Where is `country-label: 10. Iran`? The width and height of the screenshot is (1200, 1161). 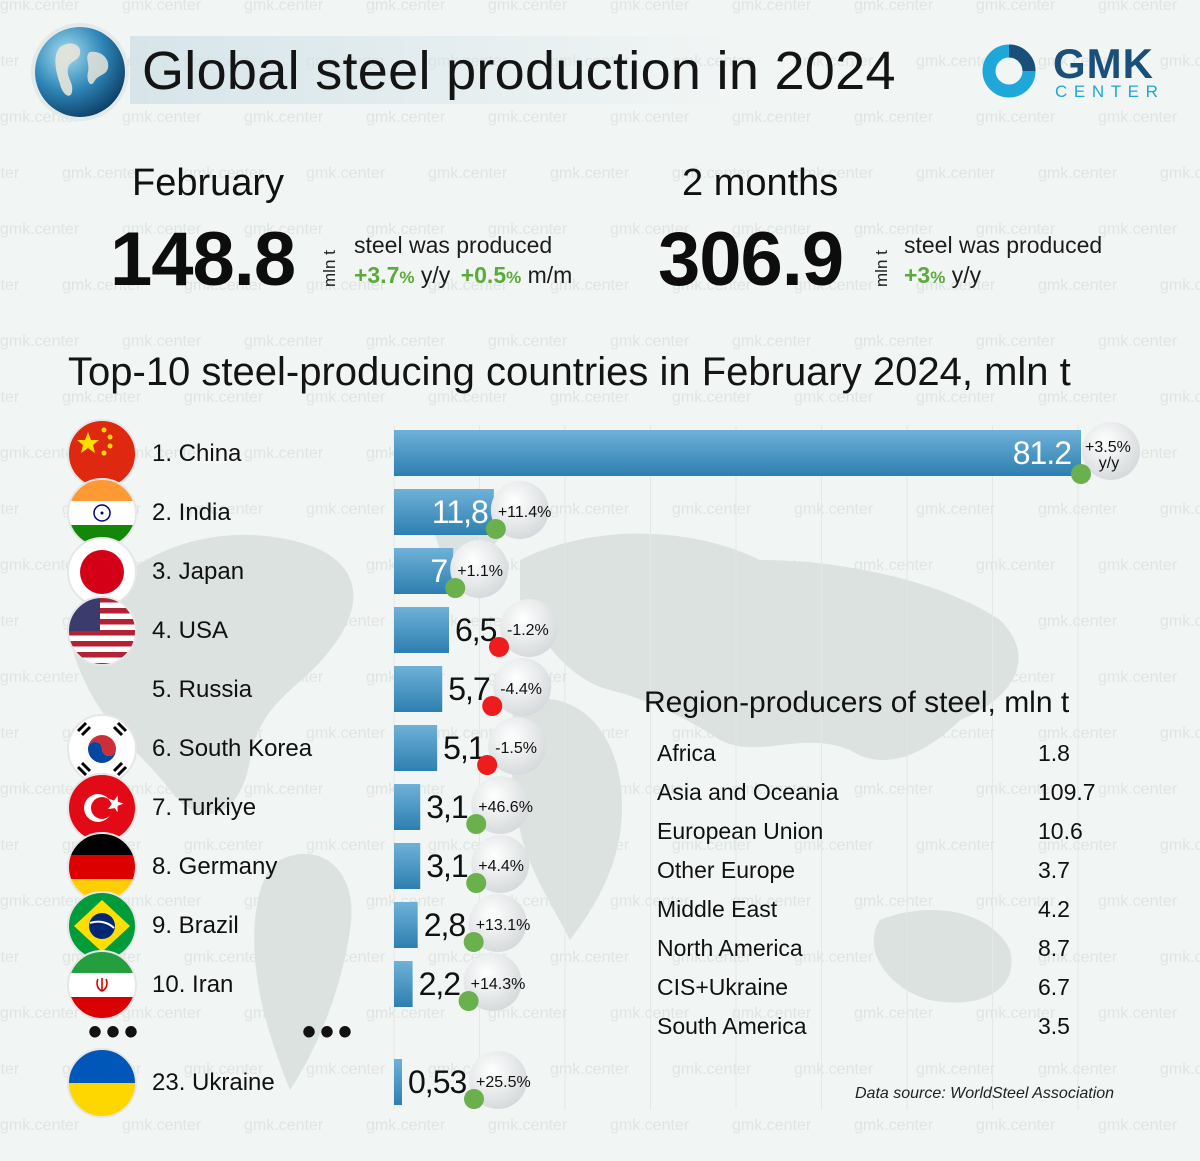
country-label: 10. Iran is located at coordinates (193, 984).